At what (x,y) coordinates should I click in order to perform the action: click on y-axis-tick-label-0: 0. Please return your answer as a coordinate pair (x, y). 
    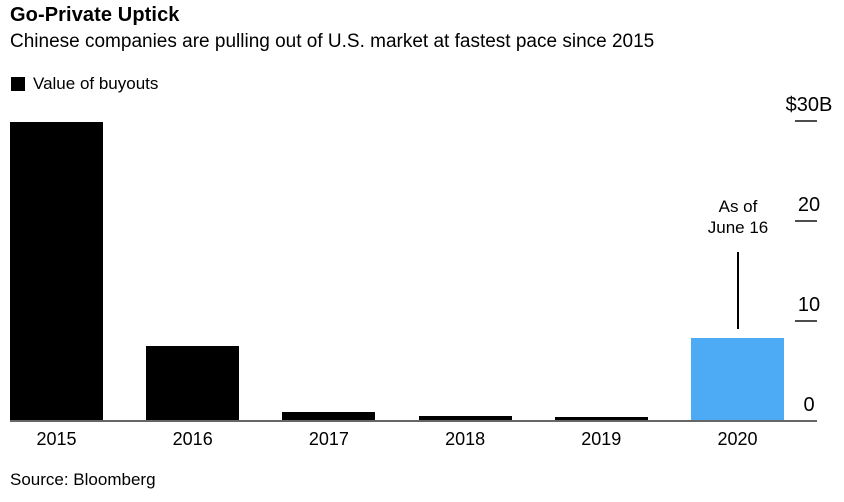
    Looking at the image, I should click on (809, 405).